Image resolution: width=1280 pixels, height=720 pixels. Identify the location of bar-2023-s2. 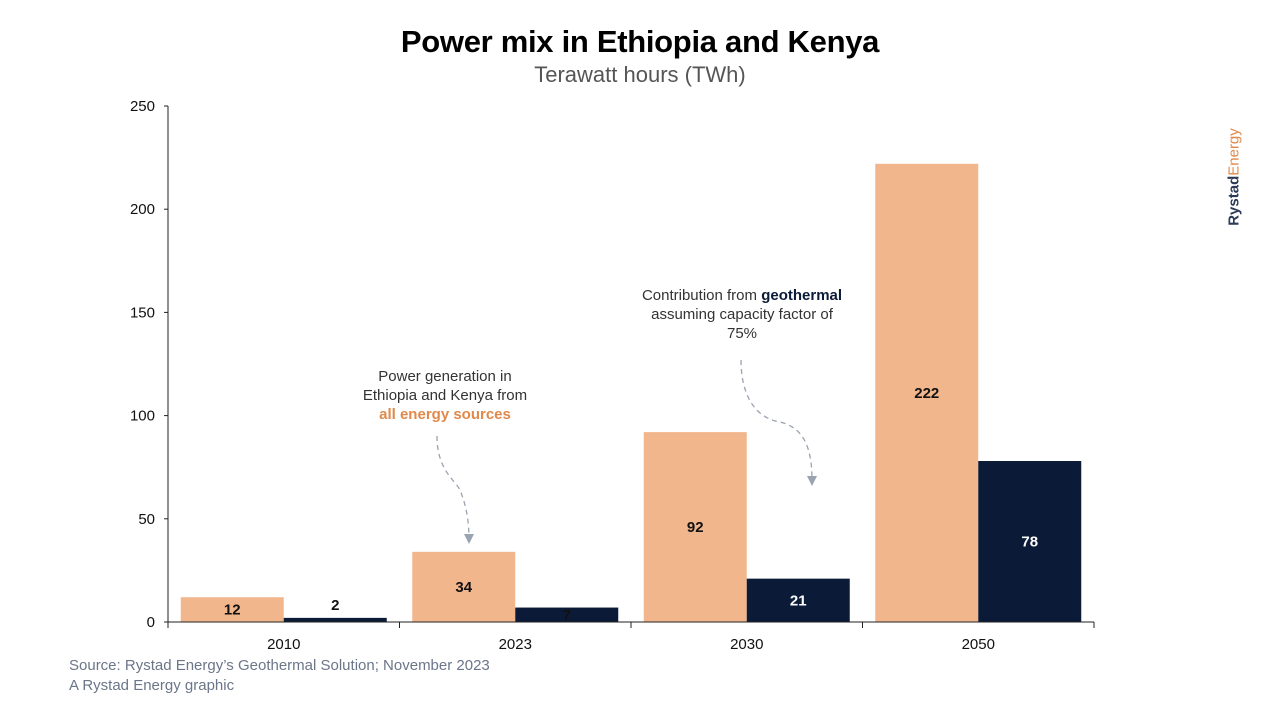
(567, 614).